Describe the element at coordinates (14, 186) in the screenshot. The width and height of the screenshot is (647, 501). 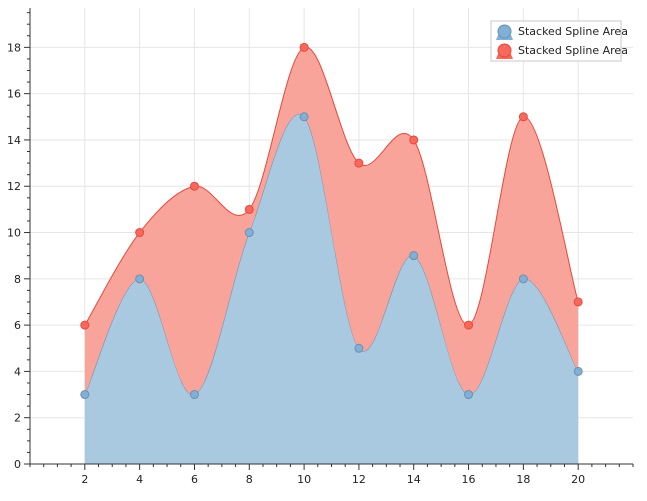
I see `y-tick-label-6: 12` at that location.